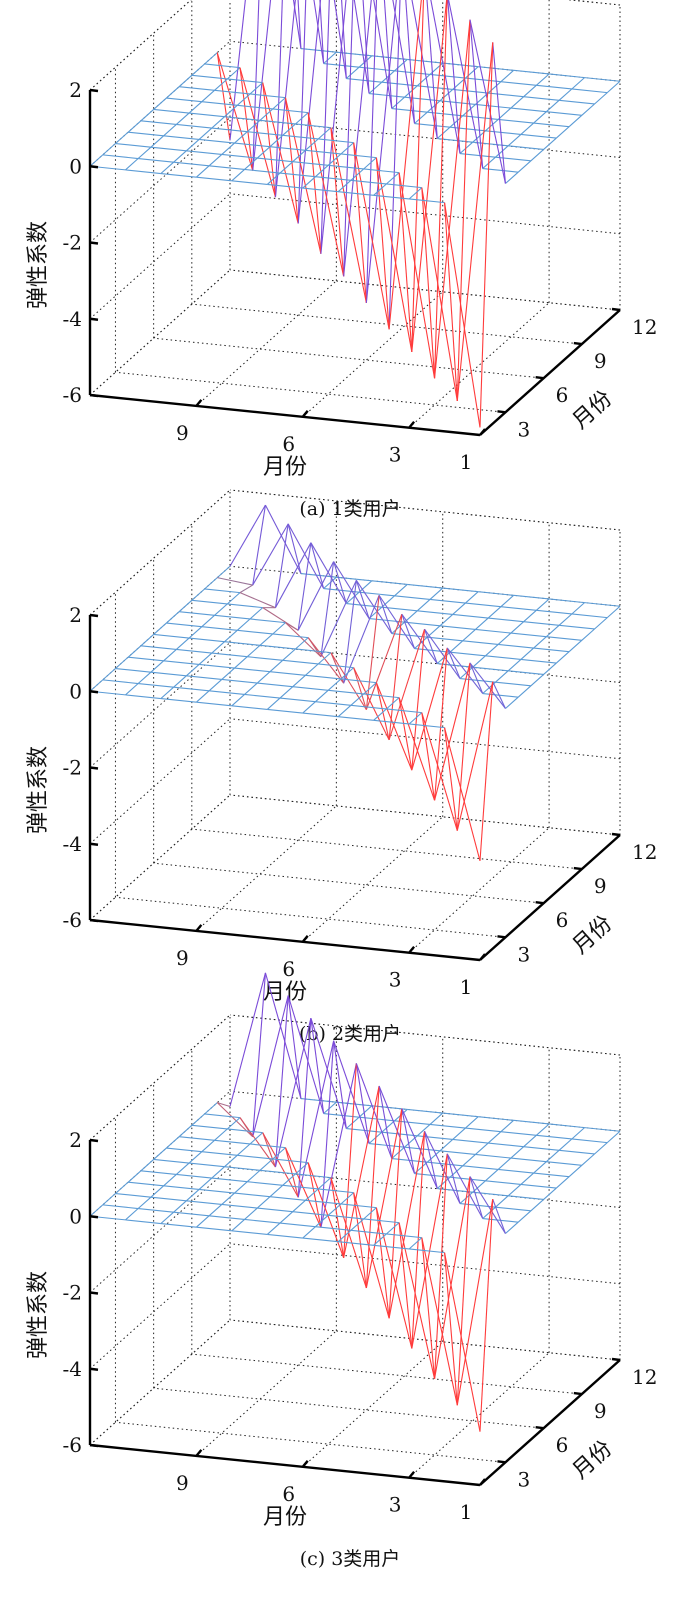 The height and width of the screenshot is (1601, 700). Describe the element at coordinates (75, 166) in the screenshot. I see `z-tick-label: 0` at that location.